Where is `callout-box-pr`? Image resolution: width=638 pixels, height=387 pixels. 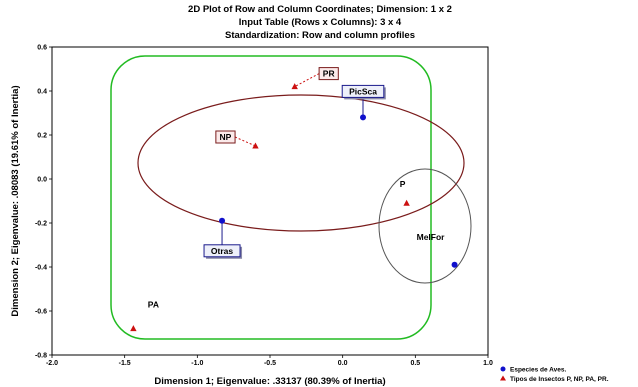 callout-box-pr is located at coordinates (328, 74).